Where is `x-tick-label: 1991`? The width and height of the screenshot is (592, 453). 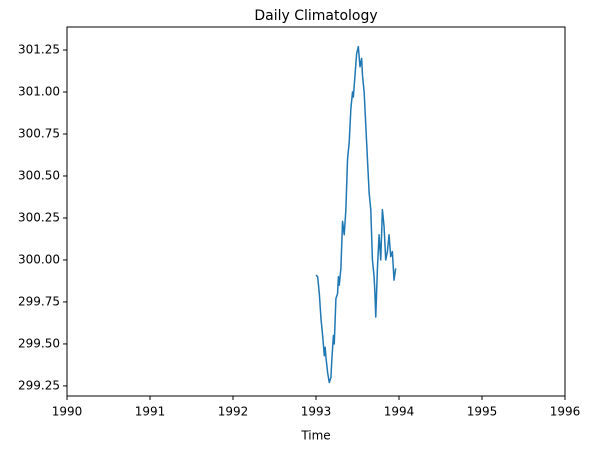
x-tick-label: 1991 is located at coordinates (150, 412).